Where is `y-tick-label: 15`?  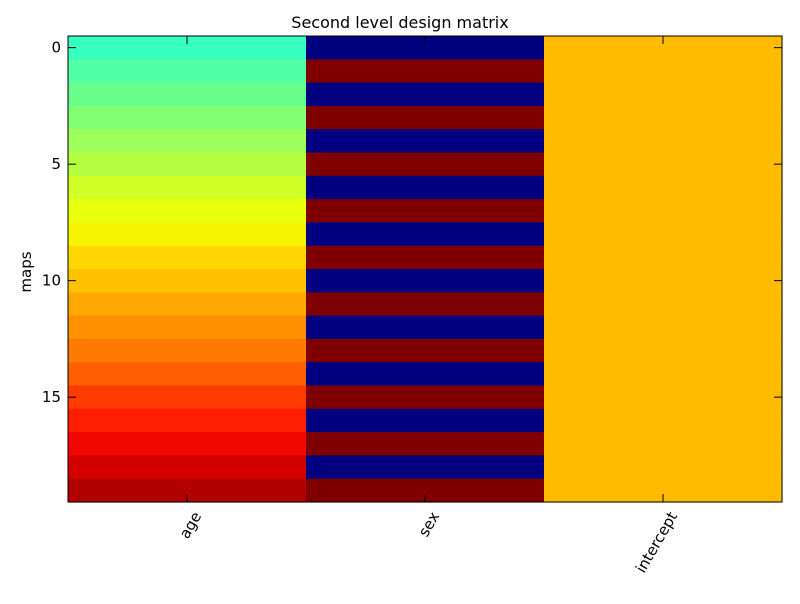
y-tick-label: 15 is located at coordinates (51, 397).